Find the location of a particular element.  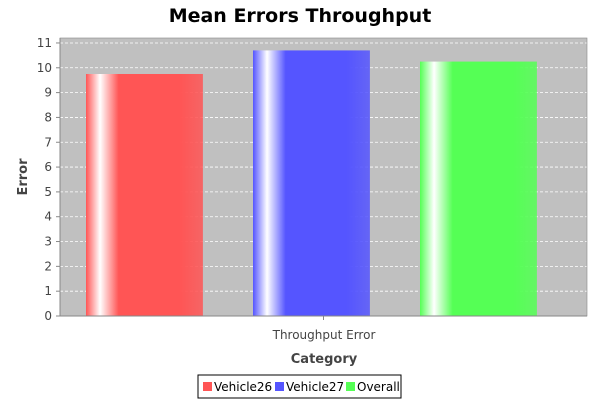

y-tick-label: 2 is located at coordinates (48, 266).